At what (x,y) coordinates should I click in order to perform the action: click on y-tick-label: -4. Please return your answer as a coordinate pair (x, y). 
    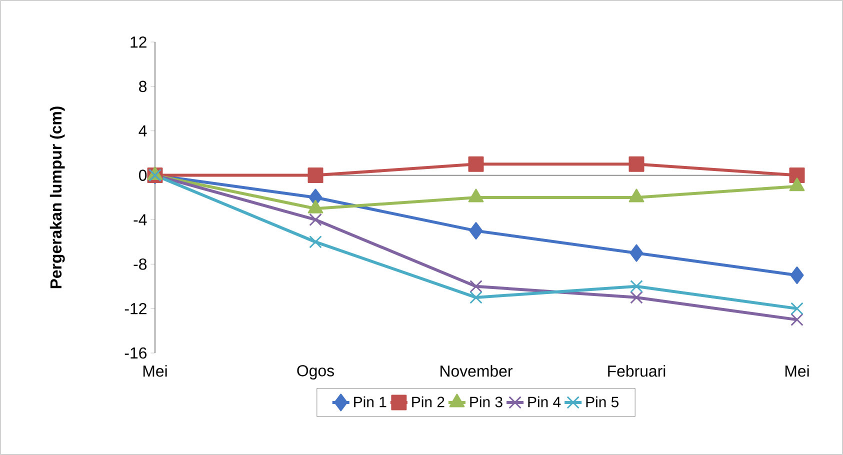
    Looking at the image, I should click on (140, 220).